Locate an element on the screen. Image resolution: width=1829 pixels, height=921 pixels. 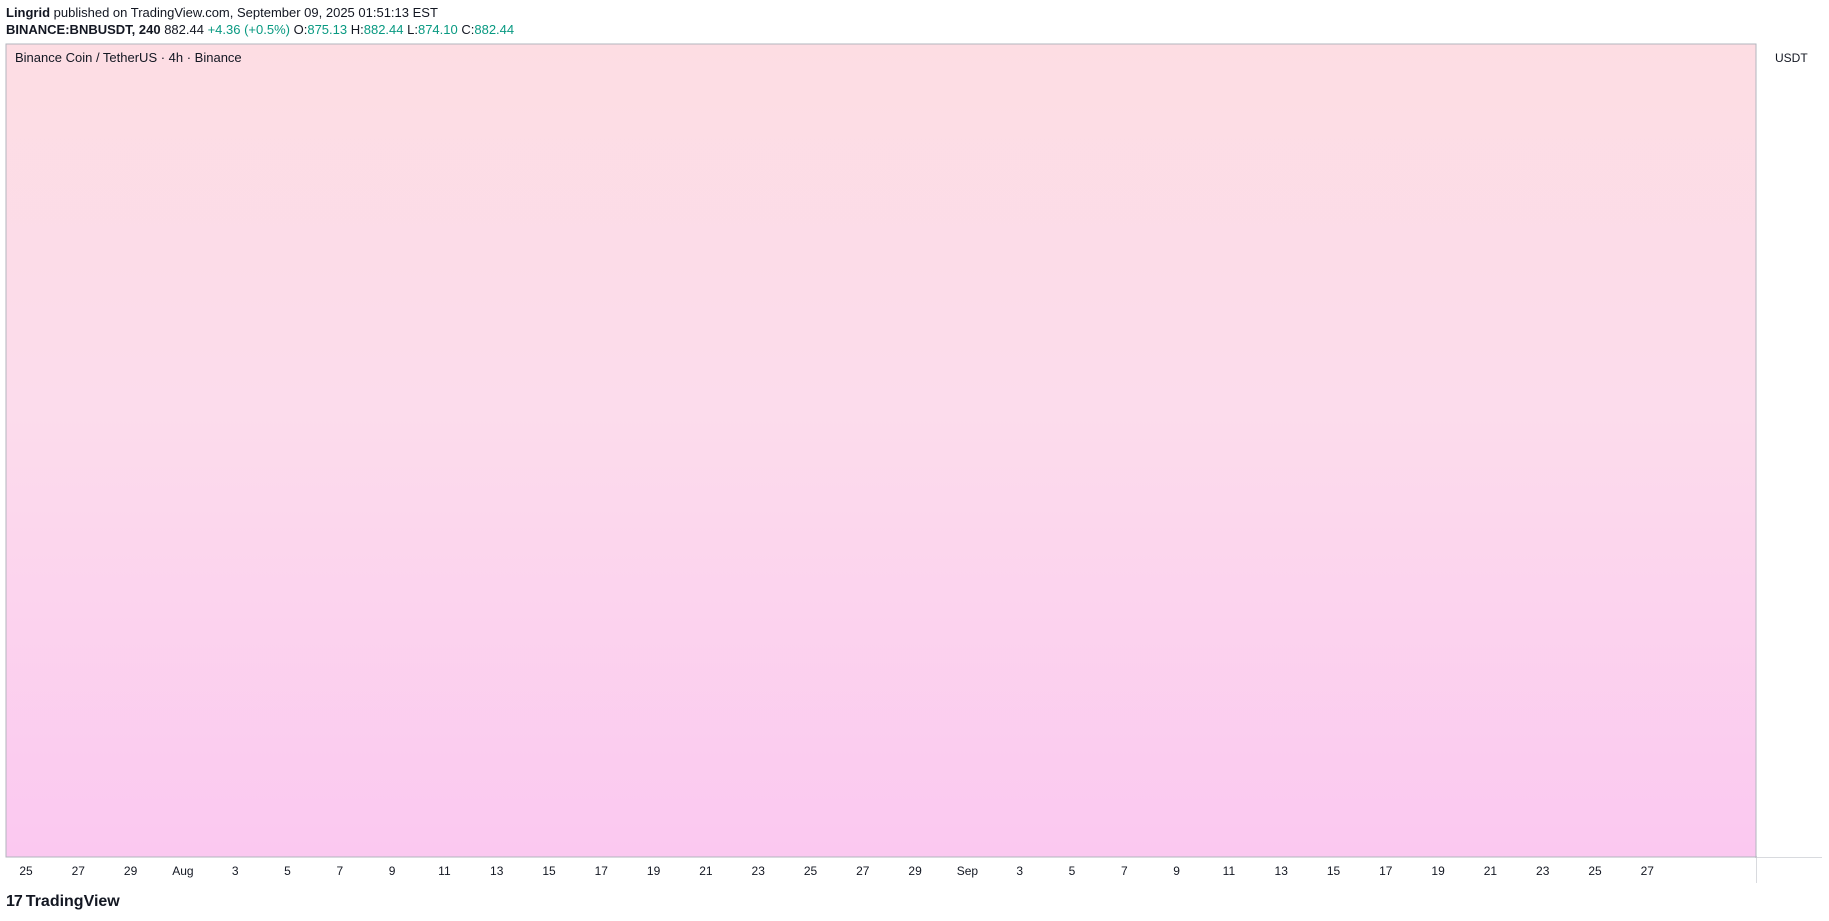
time-axis-background is located at coordinates (881, 870).